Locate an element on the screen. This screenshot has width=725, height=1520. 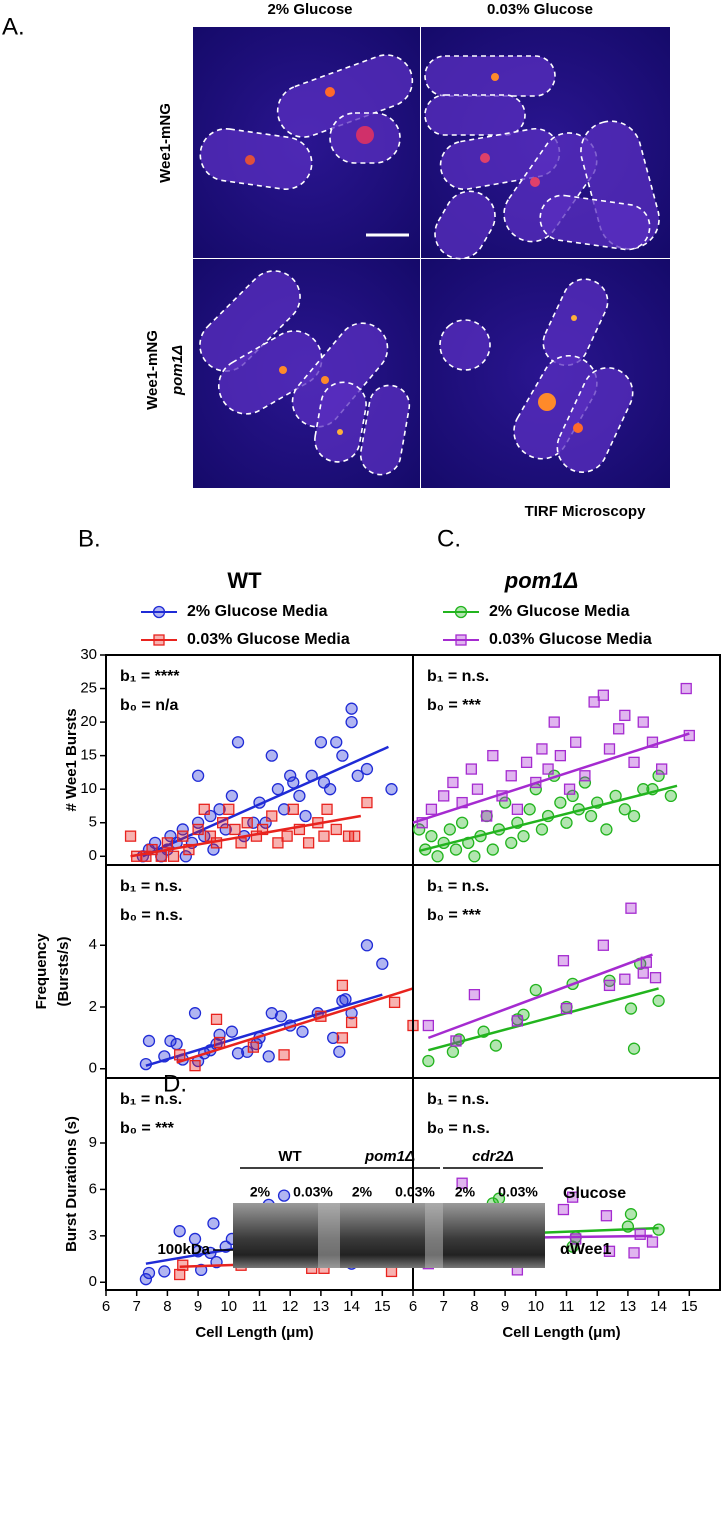
antibody-label: αWee1 is located at coordinates (585, 1249).